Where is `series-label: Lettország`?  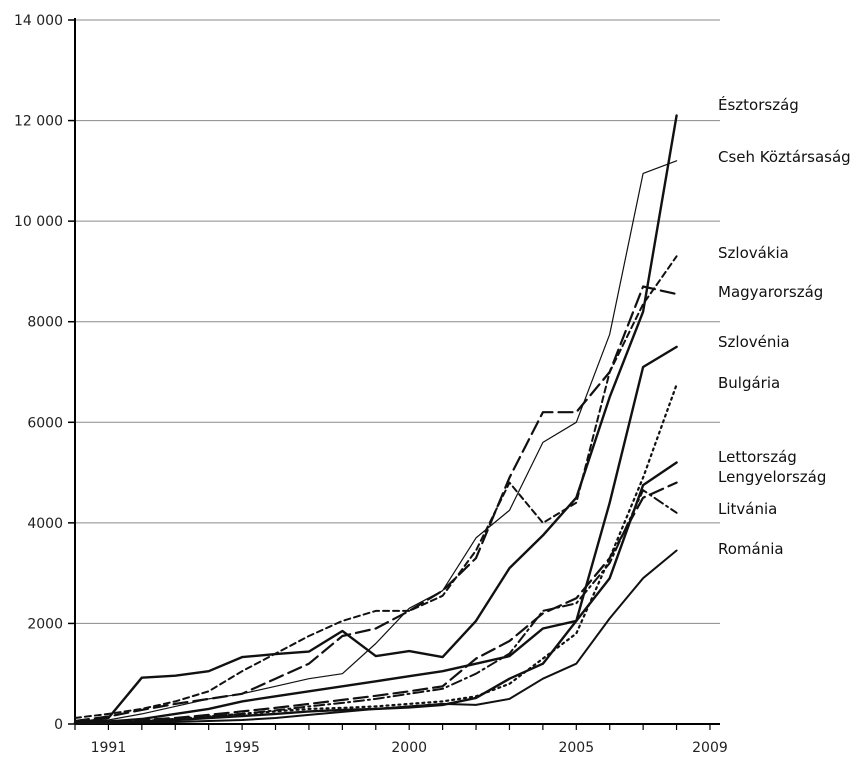
series-label: Lettország is located at coordinates (757, 457).